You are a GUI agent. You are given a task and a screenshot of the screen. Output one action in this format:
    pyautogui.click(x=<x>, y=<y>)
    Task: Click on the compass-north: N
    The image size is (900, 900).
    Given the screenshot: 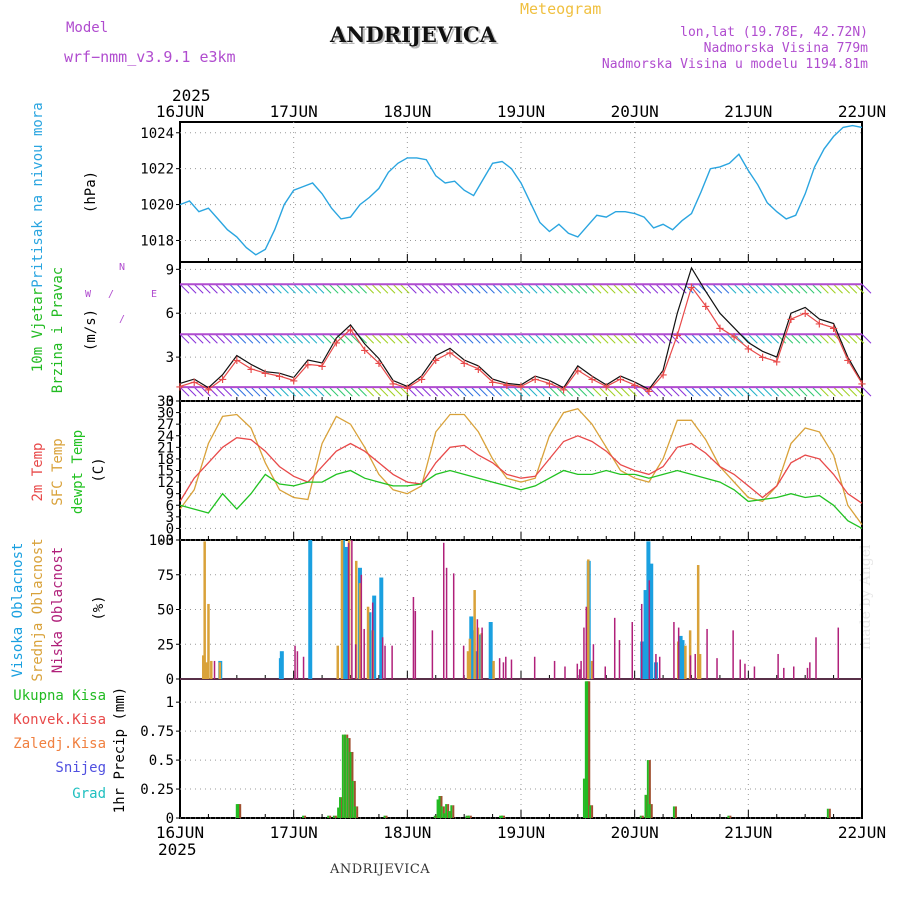 What is the action you would take?
    pyautogui.click(x=122, y=267)
    